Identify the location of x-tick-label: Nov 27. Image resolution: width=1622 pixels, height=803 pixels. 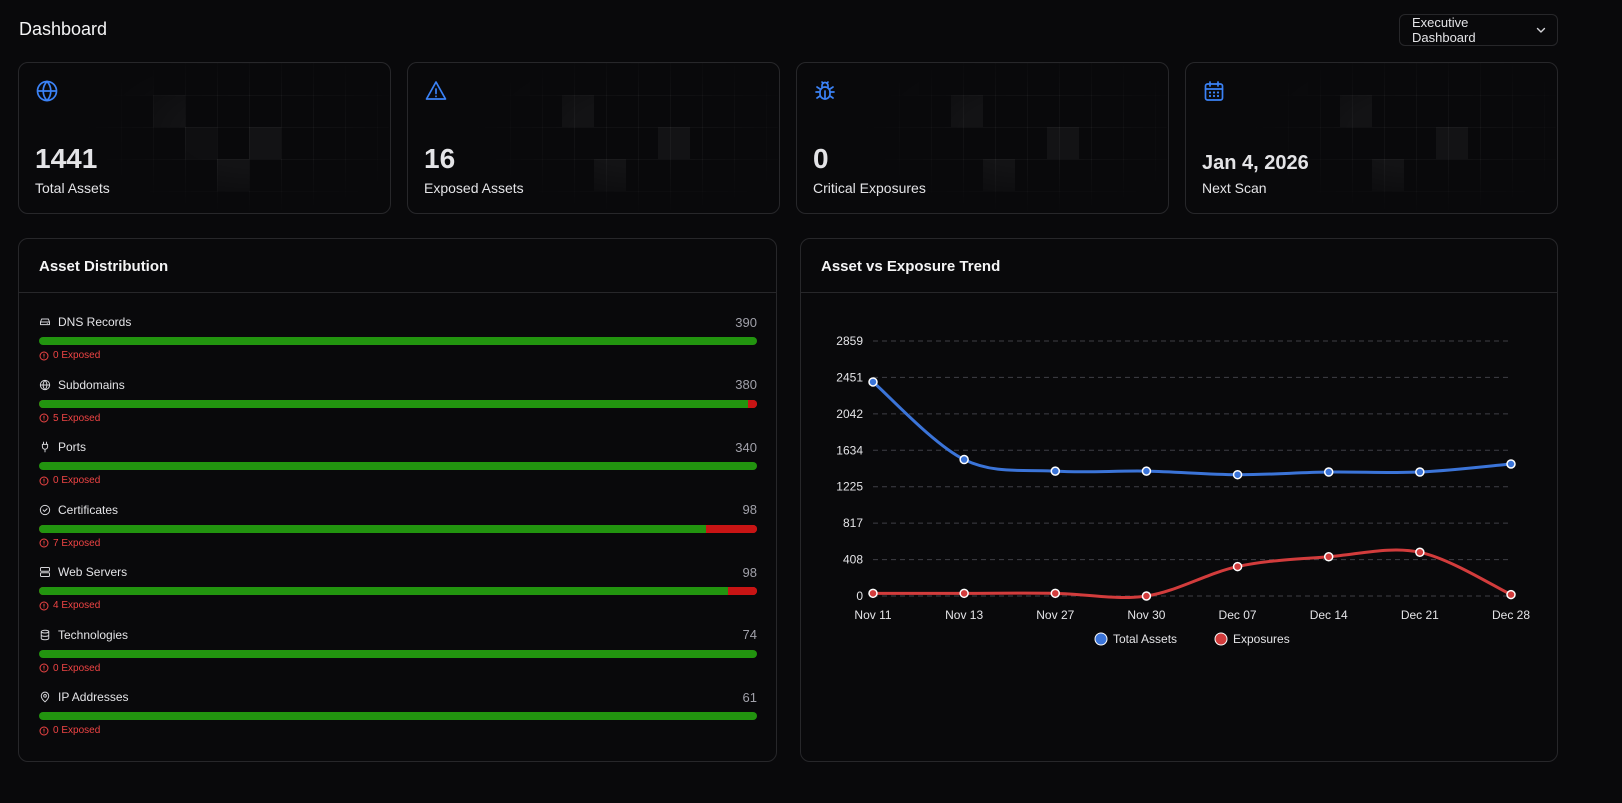
(1055, 615).